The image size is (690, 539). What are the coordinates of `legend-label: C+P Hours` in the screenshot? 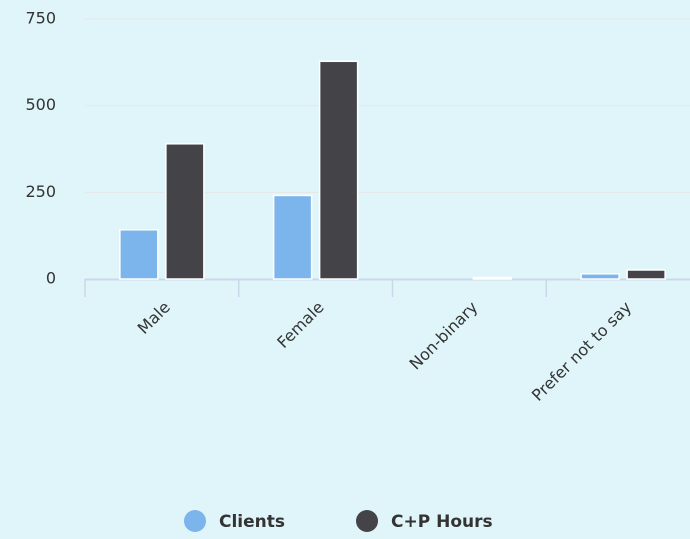 It's located at (442, 522).